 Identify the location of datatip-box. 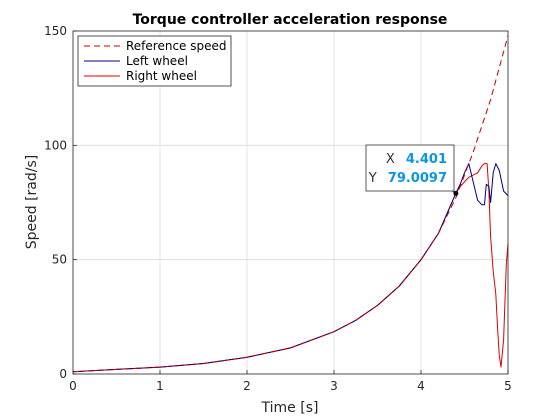
(410, 168).